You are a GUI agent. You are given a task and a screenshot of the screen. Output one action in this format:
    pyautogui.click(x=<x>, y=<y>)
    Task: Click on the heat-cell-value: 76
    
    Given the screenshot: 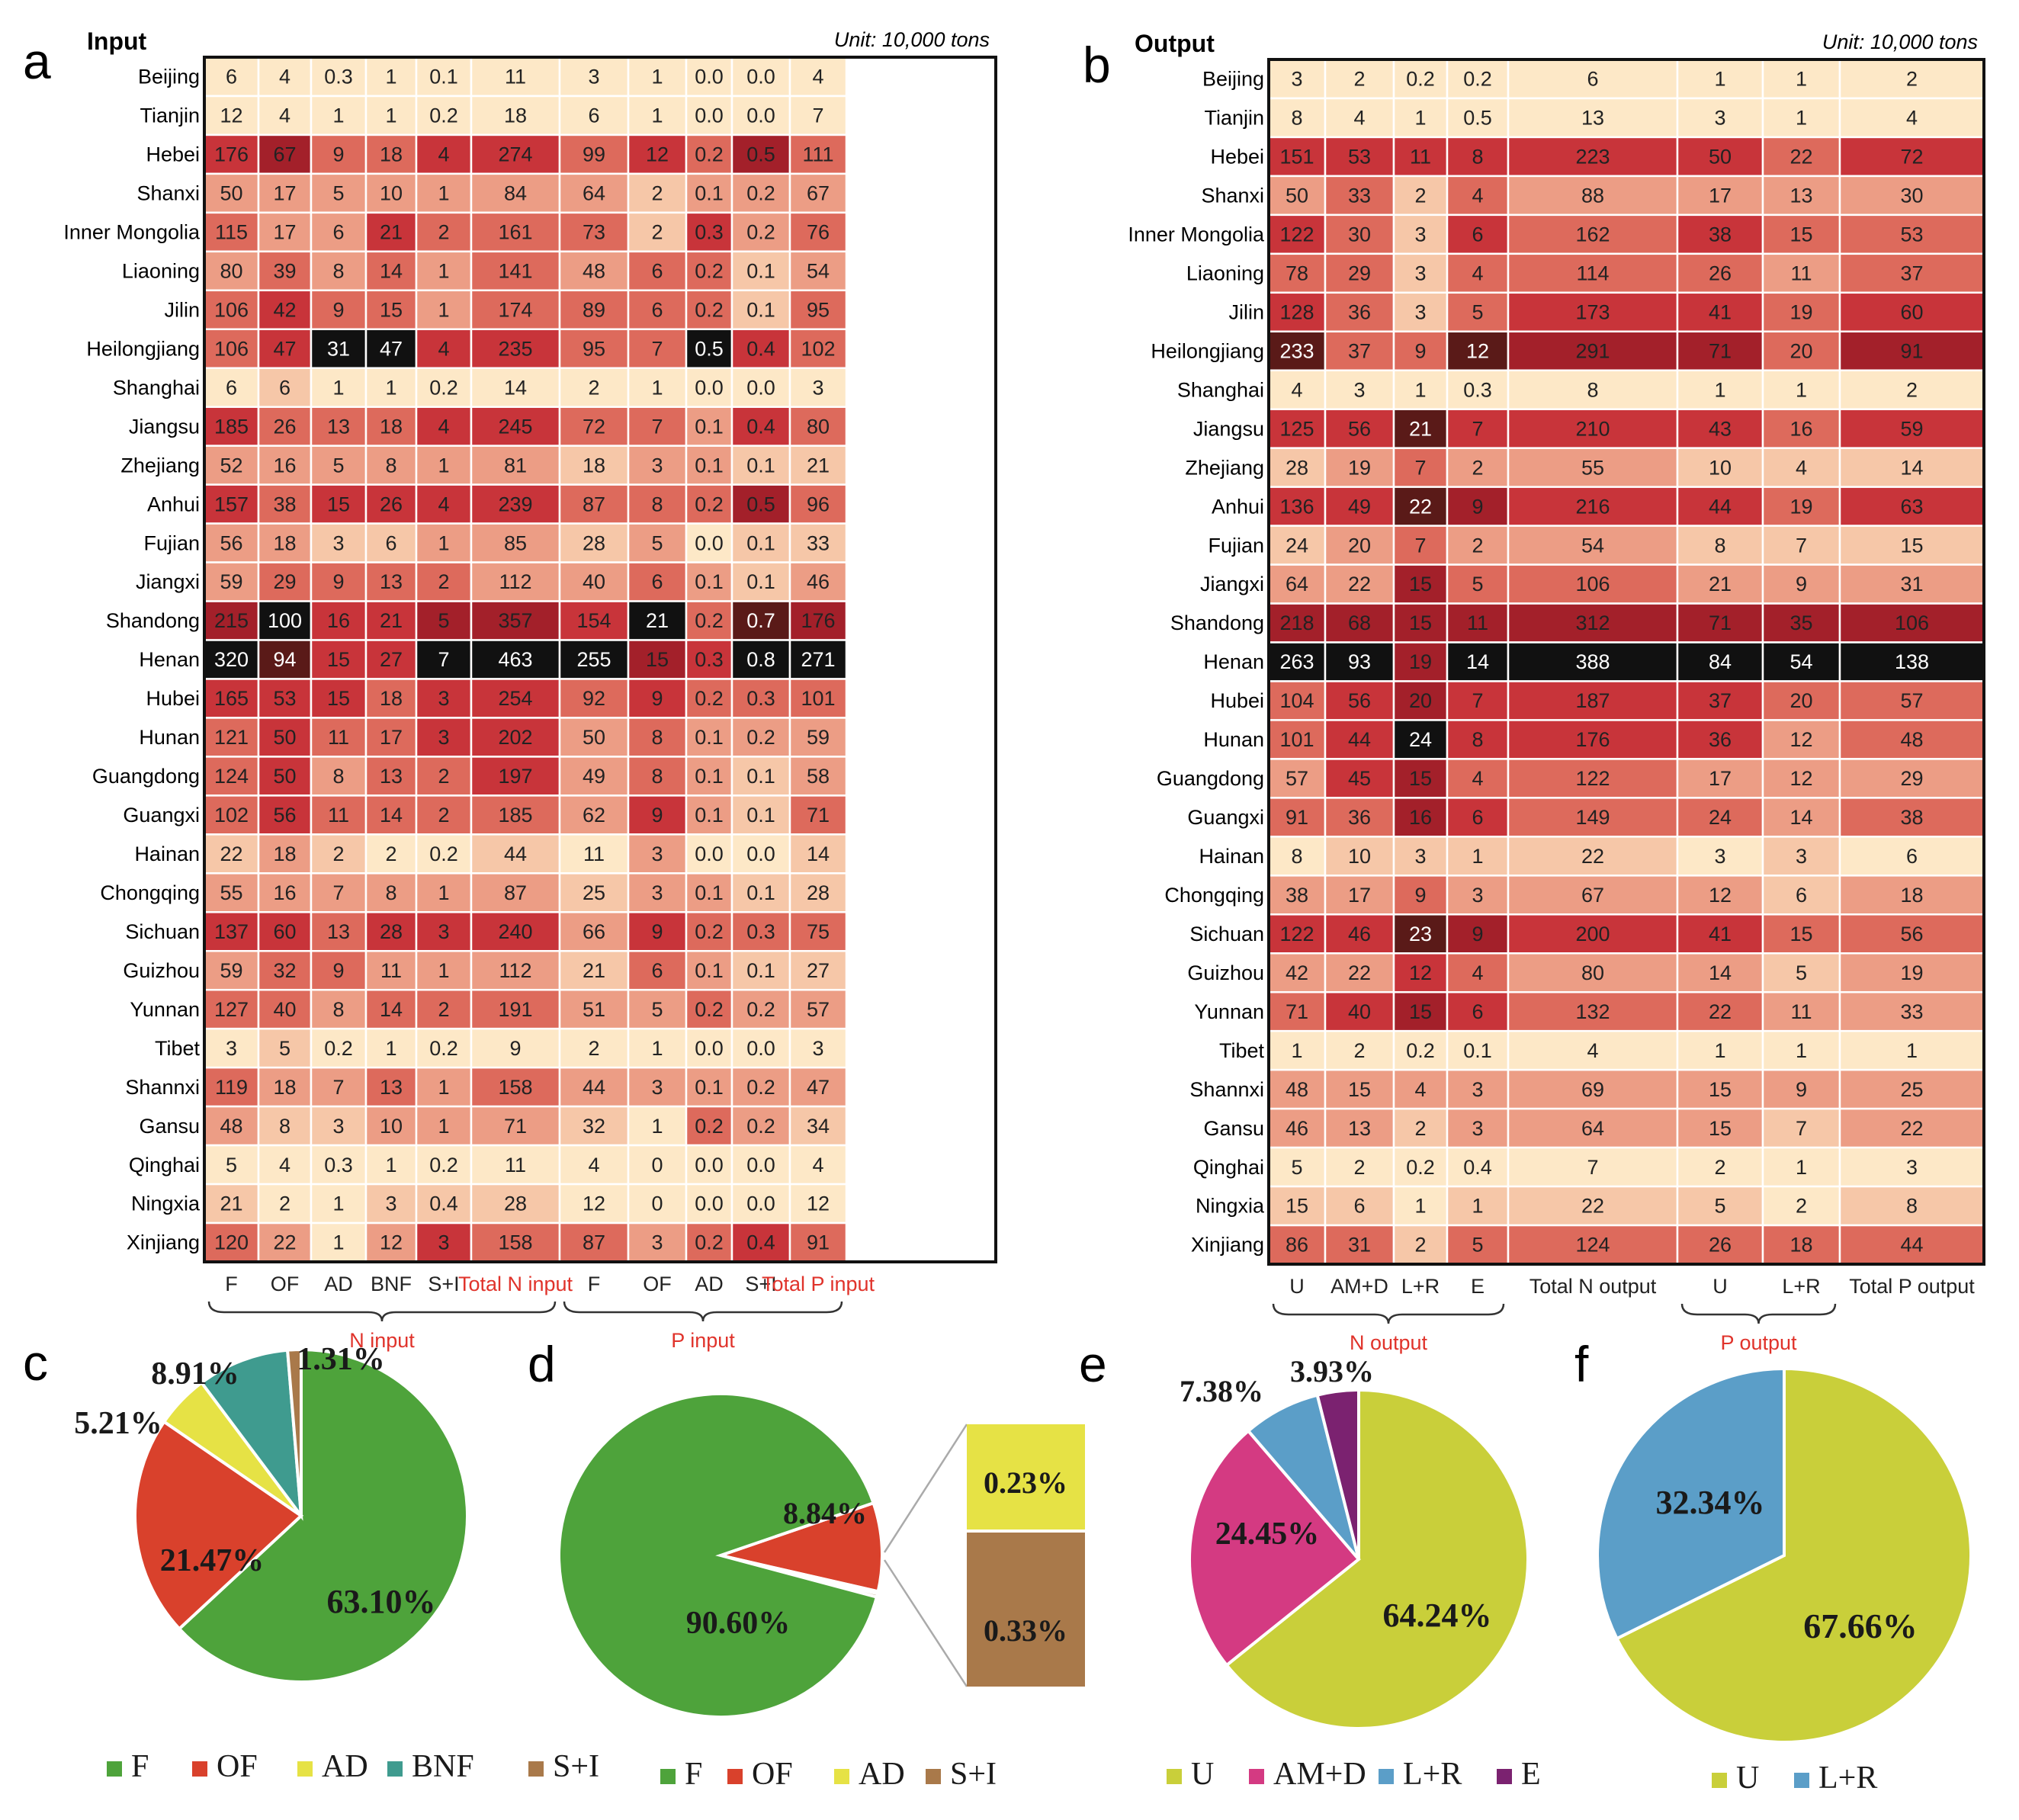 What is the action you would take?
    pyautogui.click(x=818, y=232)
    